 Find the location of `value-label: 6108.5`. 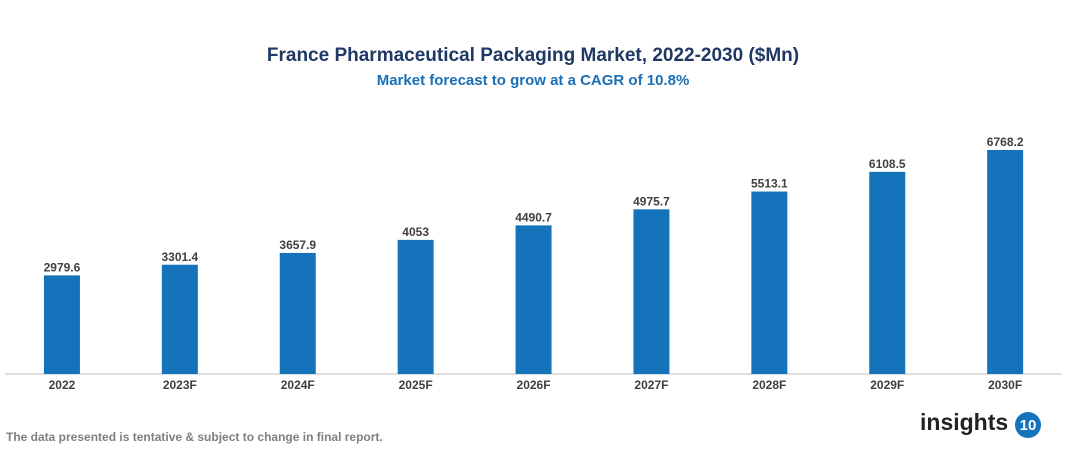

value-label: 6108.5 is located at coordinates (887, 164).